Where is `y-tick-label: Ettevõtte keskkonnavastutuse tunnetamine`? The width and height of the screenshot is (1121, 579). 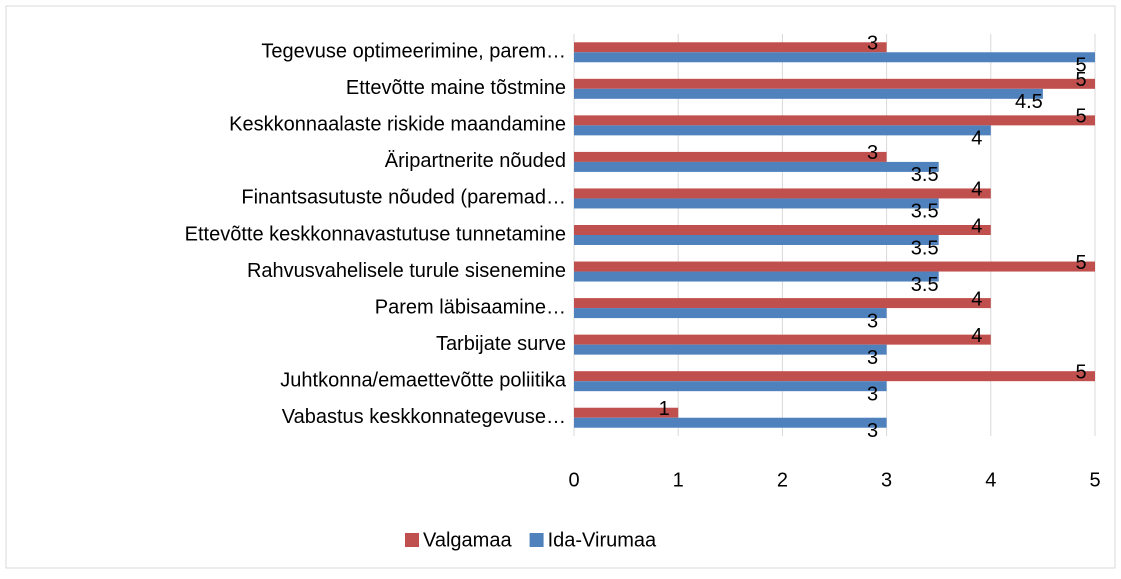 y-tick-label: Ettevõtte keskkonnavastutuse tunnetamine is located at coordinates (375, 234).